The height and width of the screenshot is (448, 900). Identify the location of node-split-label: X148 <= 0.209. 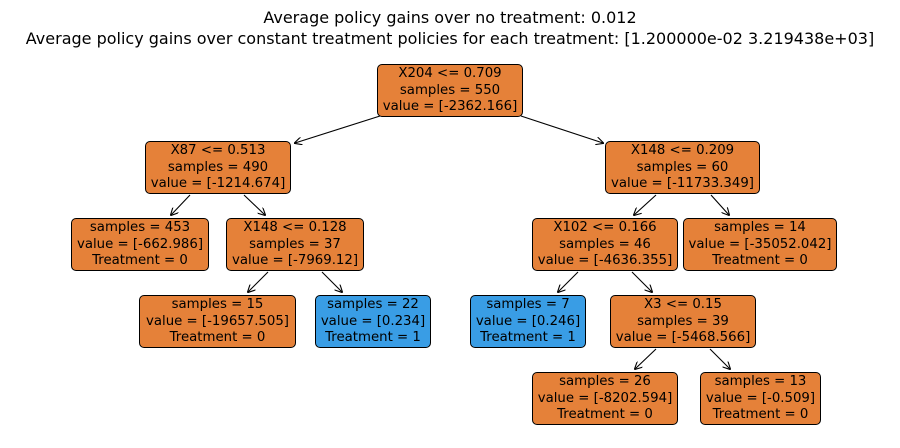
(682, 150).